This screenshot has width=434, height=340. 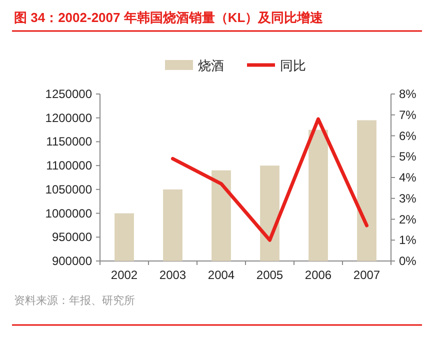 I want to click on x-tick-label: 2002, so click(x=124, y=275).